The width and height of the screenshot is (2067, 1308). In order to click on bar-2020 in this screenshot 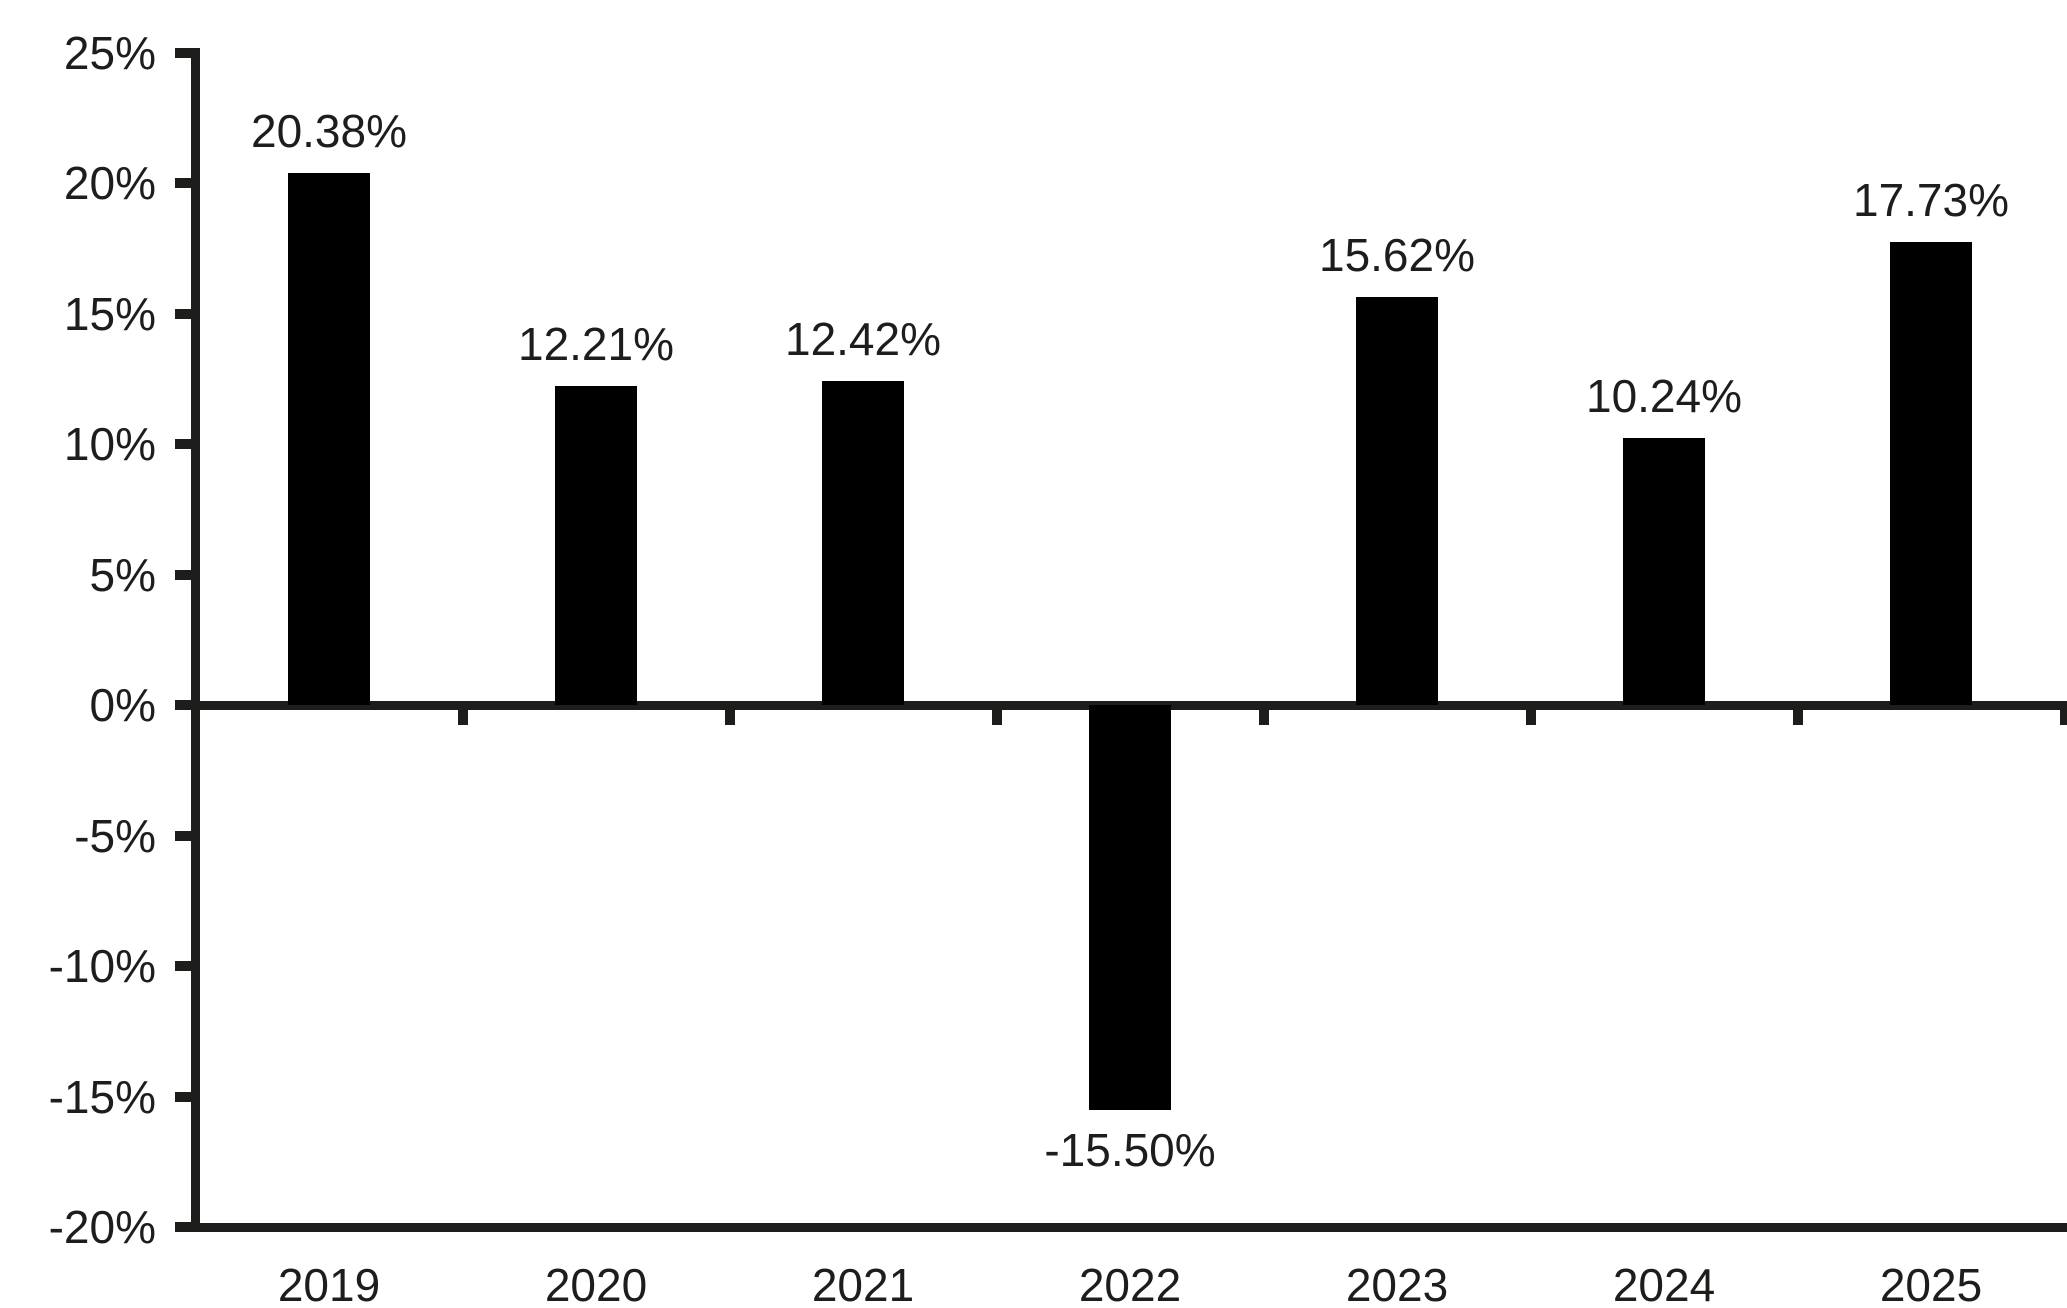, I will do `click(596, 545)`.